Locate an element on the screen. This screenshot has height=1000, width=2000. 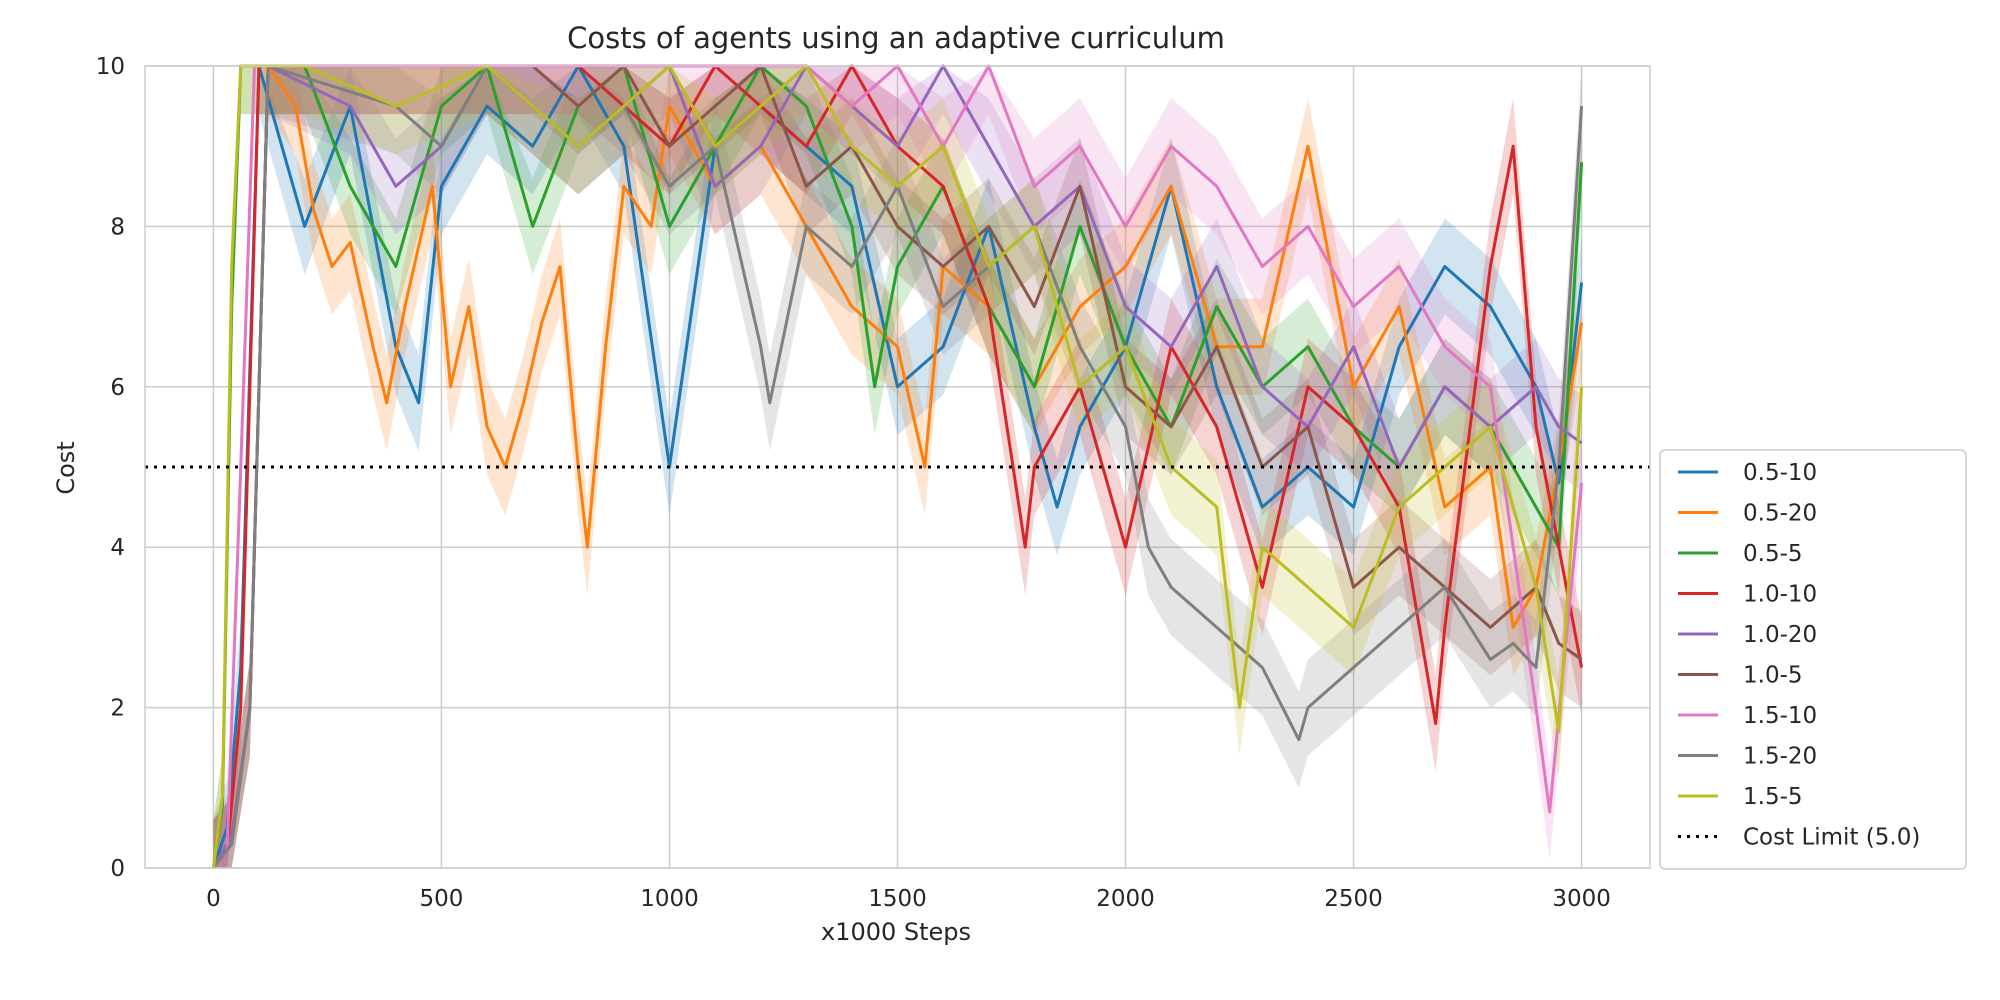
x-axis-label: x1000 Steps is located at coordinates (896, 932).